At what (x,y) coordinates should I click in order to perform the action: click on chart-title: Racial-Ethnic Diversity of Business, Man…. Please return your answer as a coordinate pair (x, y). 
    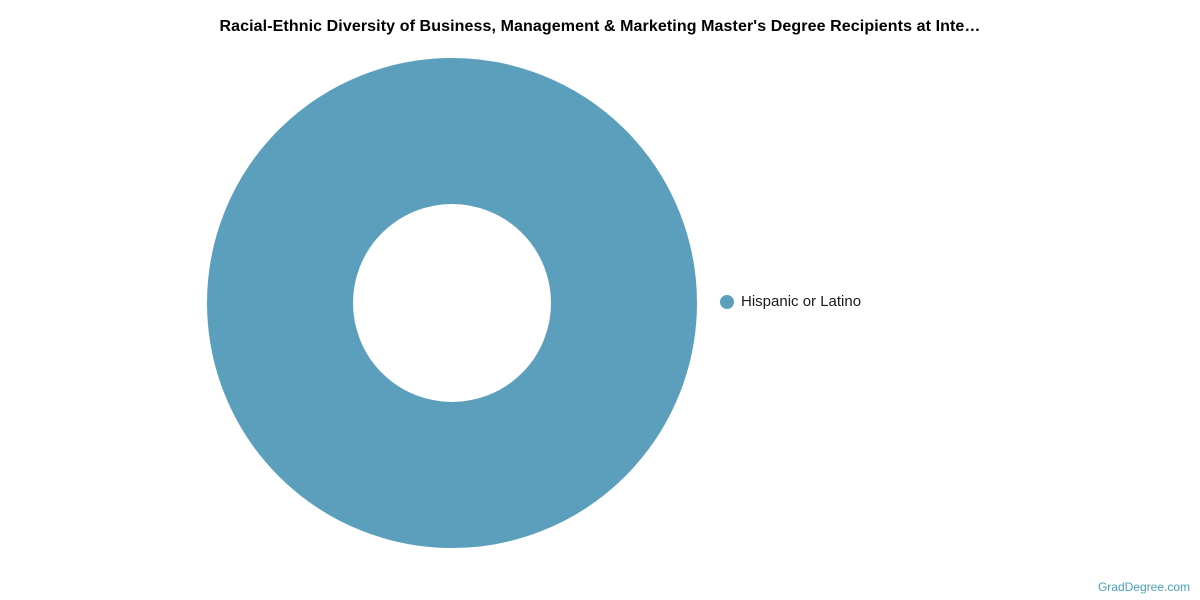
    Looking at the image, I should click on (600, 26).